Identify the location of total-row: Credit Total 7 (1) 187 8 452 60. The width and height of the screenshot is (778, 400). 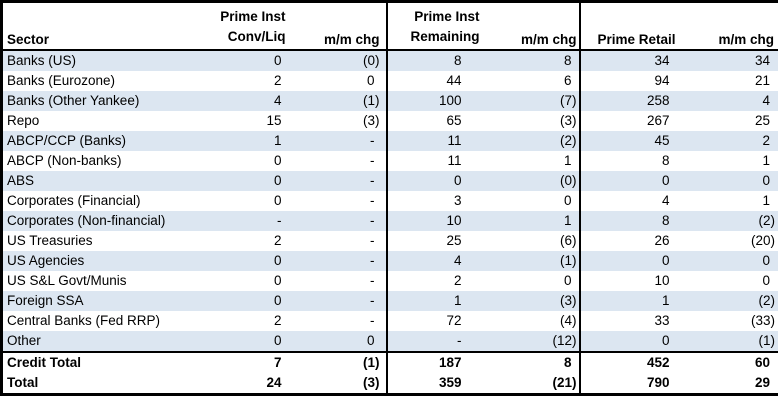
(389, 362).